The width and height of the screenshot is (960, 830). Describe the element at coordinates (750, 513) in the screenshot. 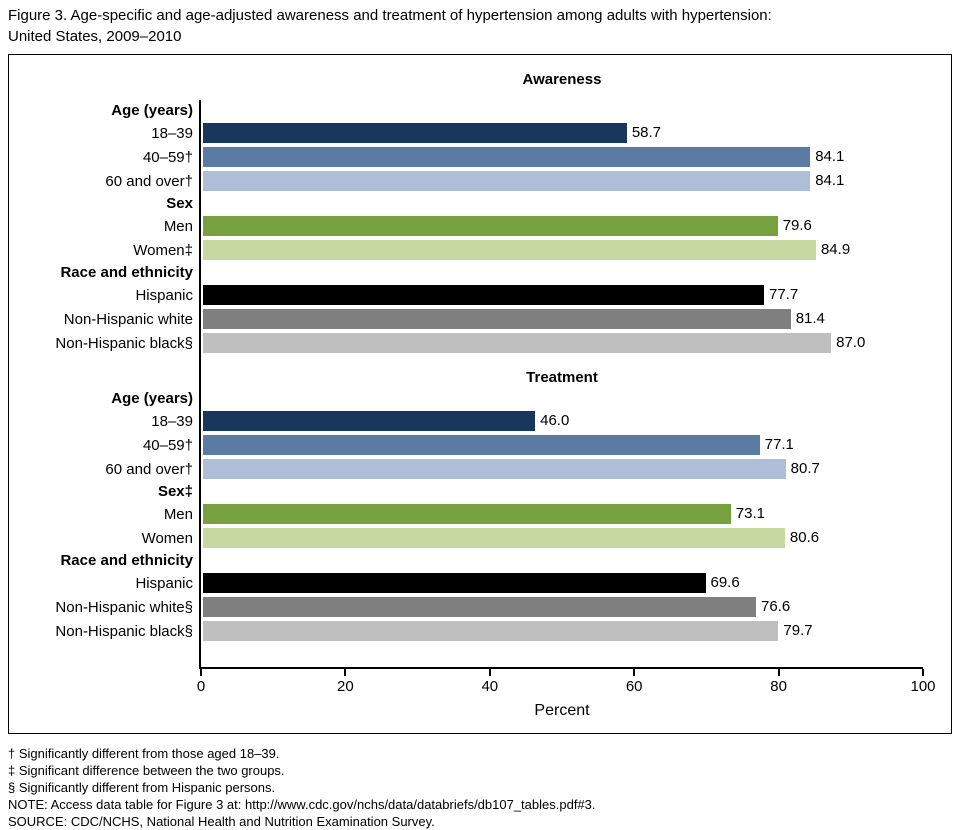

I see `bar-value: 73.1` at that location.